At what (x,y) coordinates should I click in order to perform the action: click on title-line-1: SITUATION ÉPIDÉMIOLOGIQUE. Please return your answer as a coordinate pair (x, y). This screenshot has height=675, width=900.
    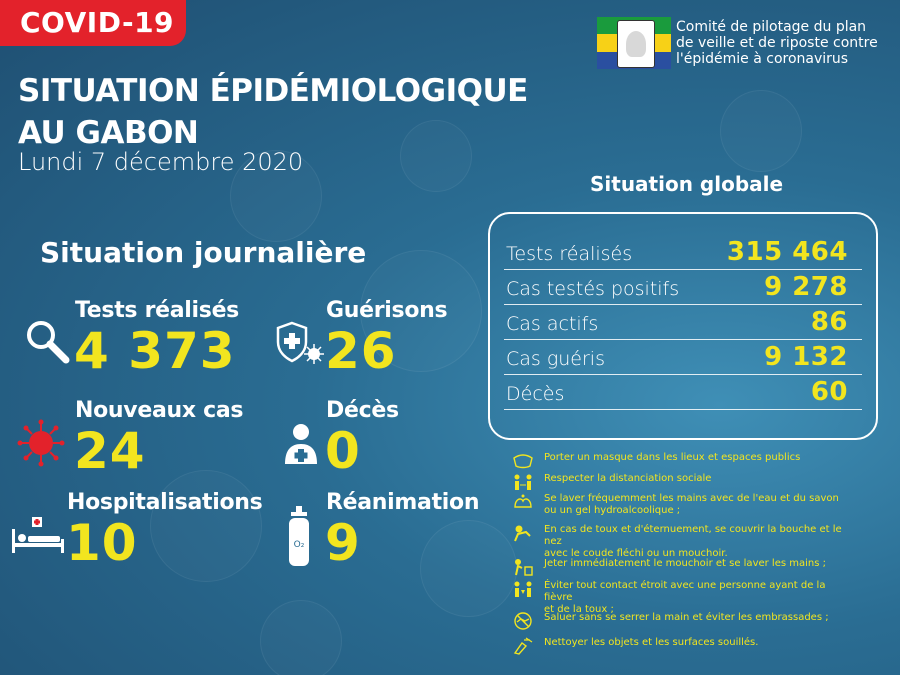
    Looking at the image, I should click on (273, 91).